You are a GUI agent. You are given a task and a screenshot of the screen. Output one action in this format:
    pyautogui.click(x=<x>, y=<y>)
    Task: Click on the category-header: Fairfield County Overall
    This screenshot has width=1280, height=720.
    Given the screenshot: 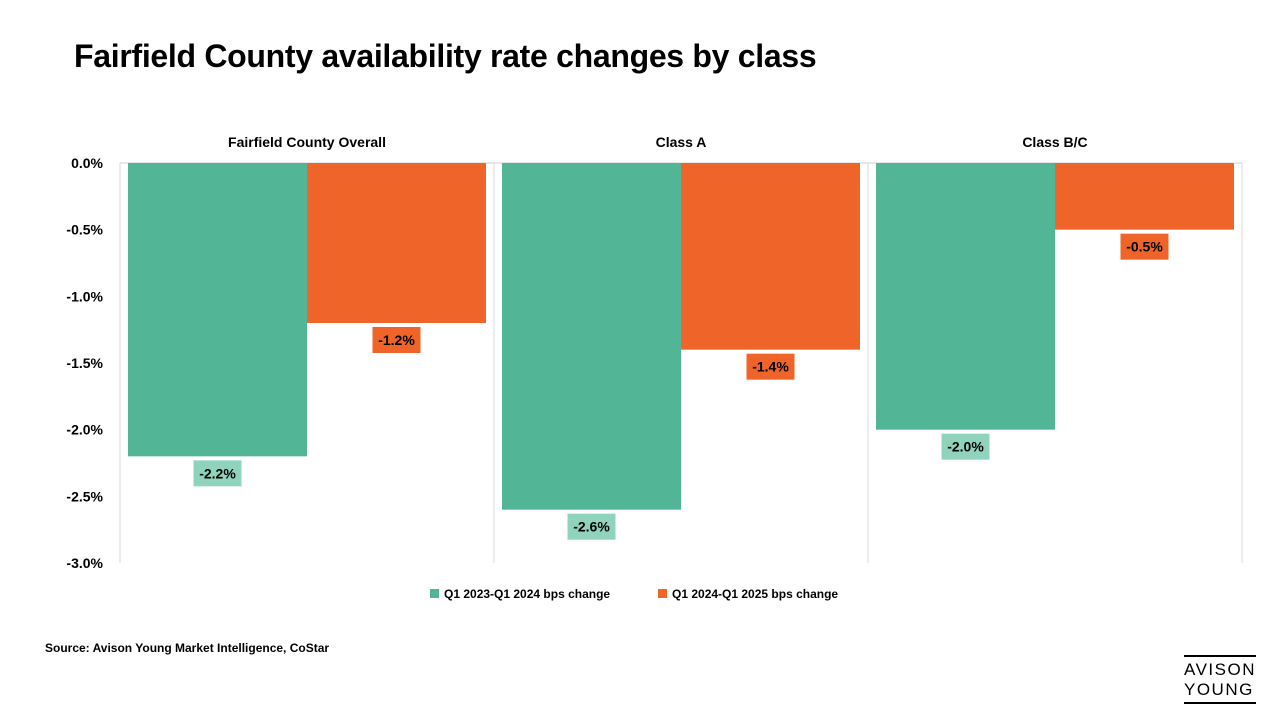 What is the action you would take?
    pyautogui.click(x=307, y=142)
    